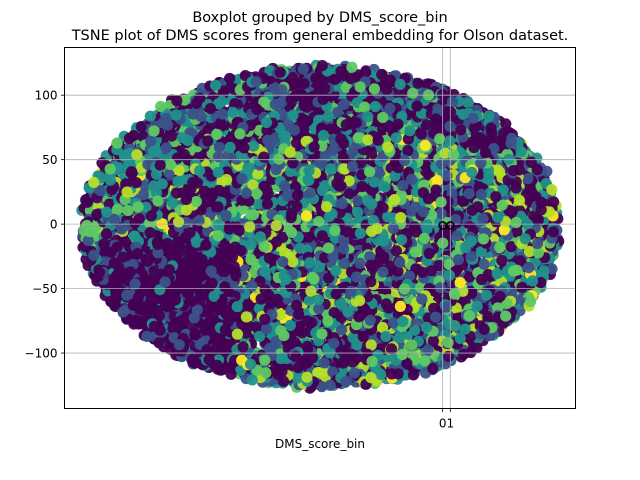 Image resolution: width=640 pixels, height=480 pixels. I want to click on chart-title: Boxplot grouped by DMS_score_bin, so click(319, 18).